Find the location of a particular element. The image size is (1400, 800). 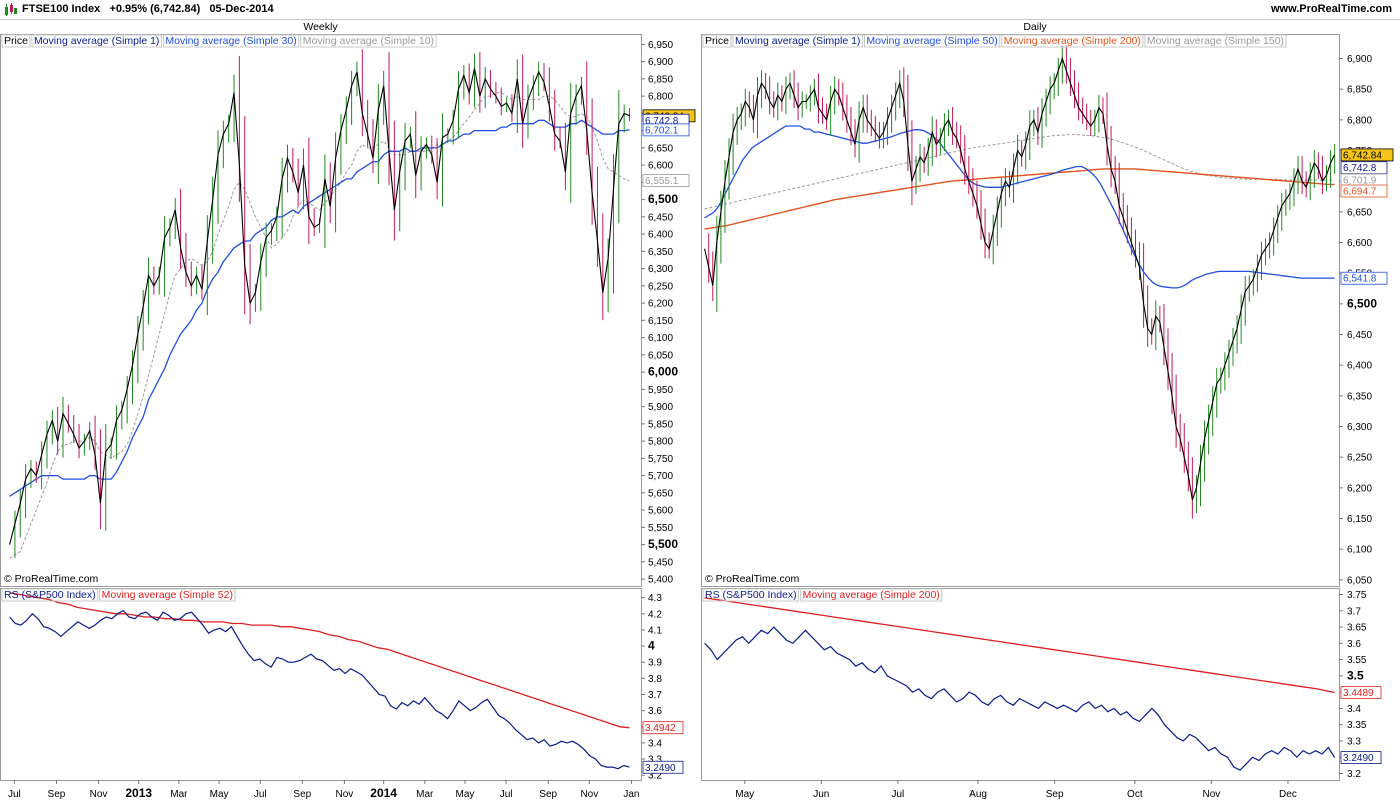

weekly-rs-y-axis-tick-label: 4.2 is located at coordinates (655, 614).